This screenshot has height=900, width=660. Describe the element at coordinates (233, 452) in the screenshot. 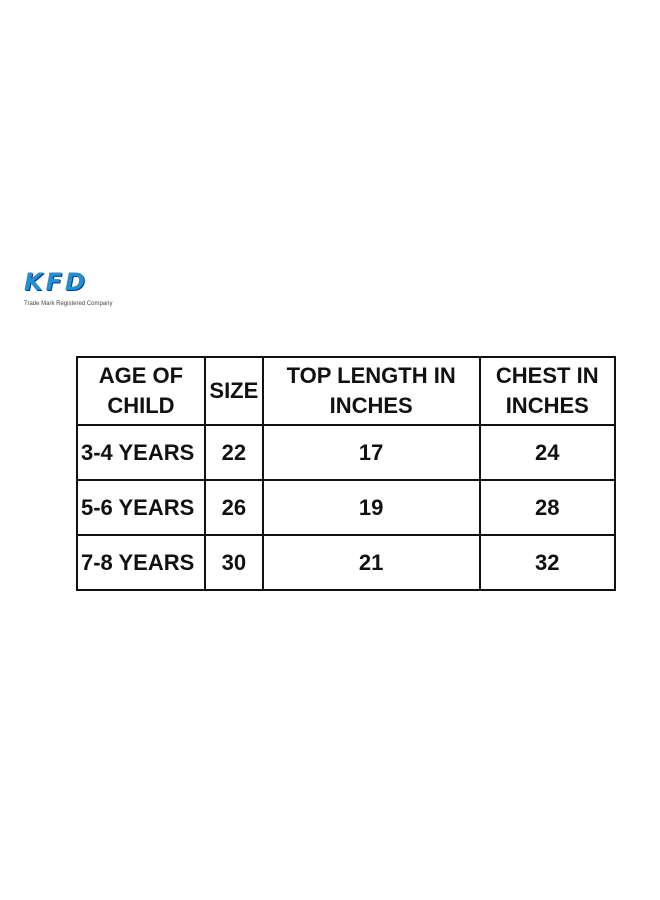

I see `cell-size: 22` at that location.